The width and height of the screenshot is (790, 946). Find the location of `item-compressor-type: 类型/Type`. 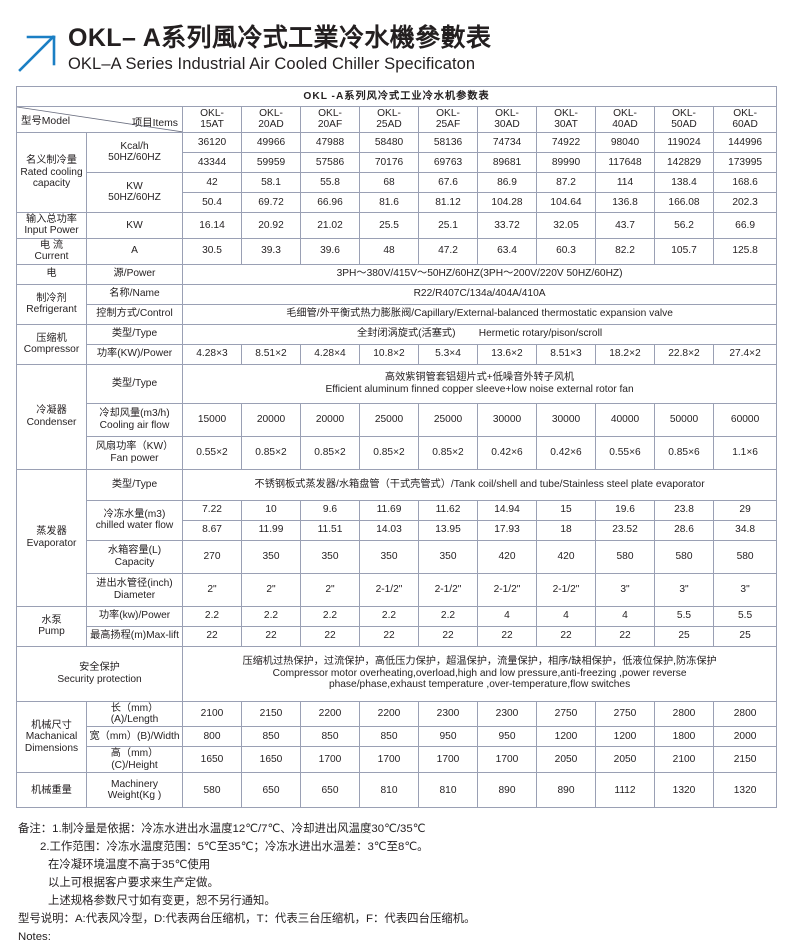

item-compressor-type: 类型/Type is located at coordinates (134, 334).